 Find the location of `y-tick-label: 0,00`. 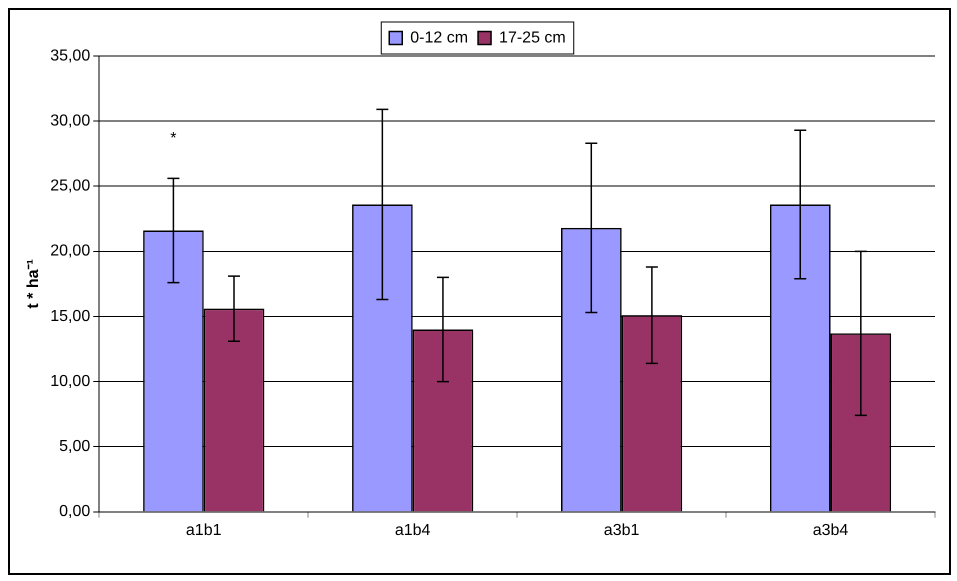

y-tick-label: 0,00 is located at coordinates (74, 511).